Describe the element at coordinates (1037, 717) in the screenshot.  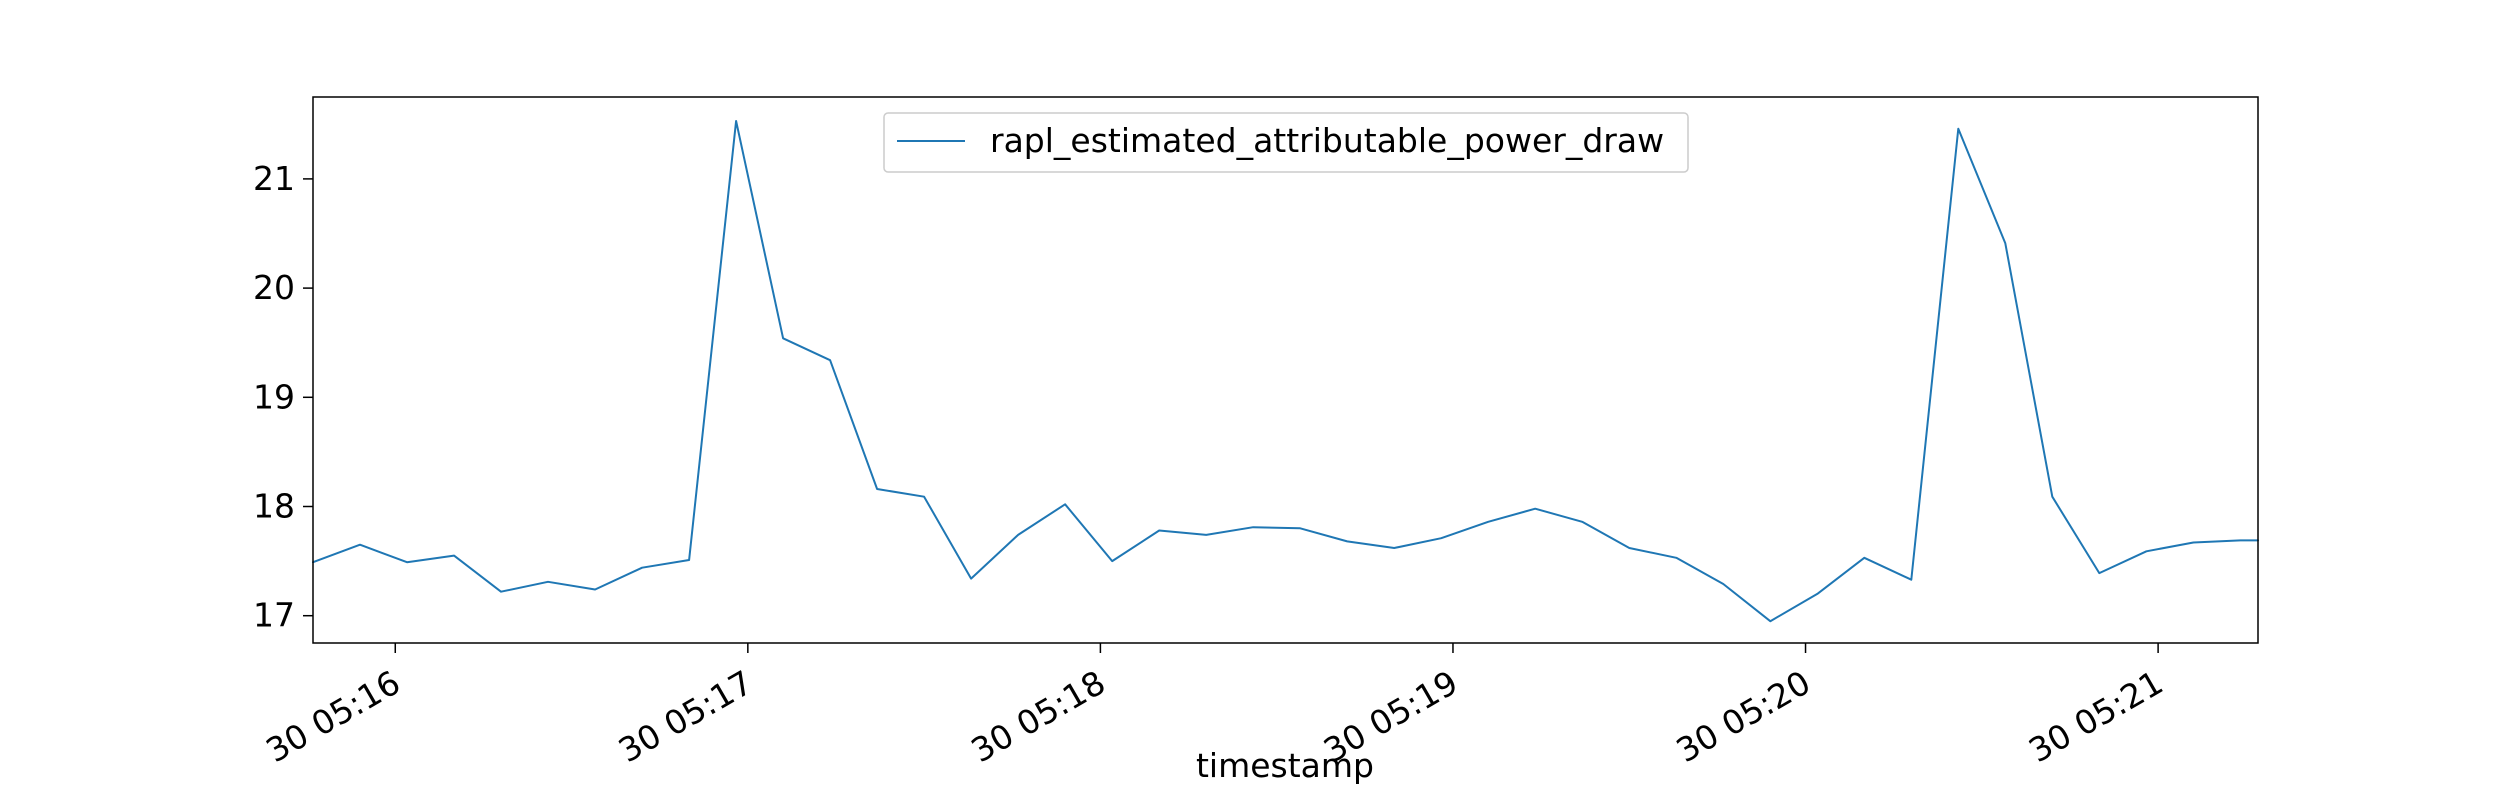
I see `x-tick-label: 30 05:18` at that location.